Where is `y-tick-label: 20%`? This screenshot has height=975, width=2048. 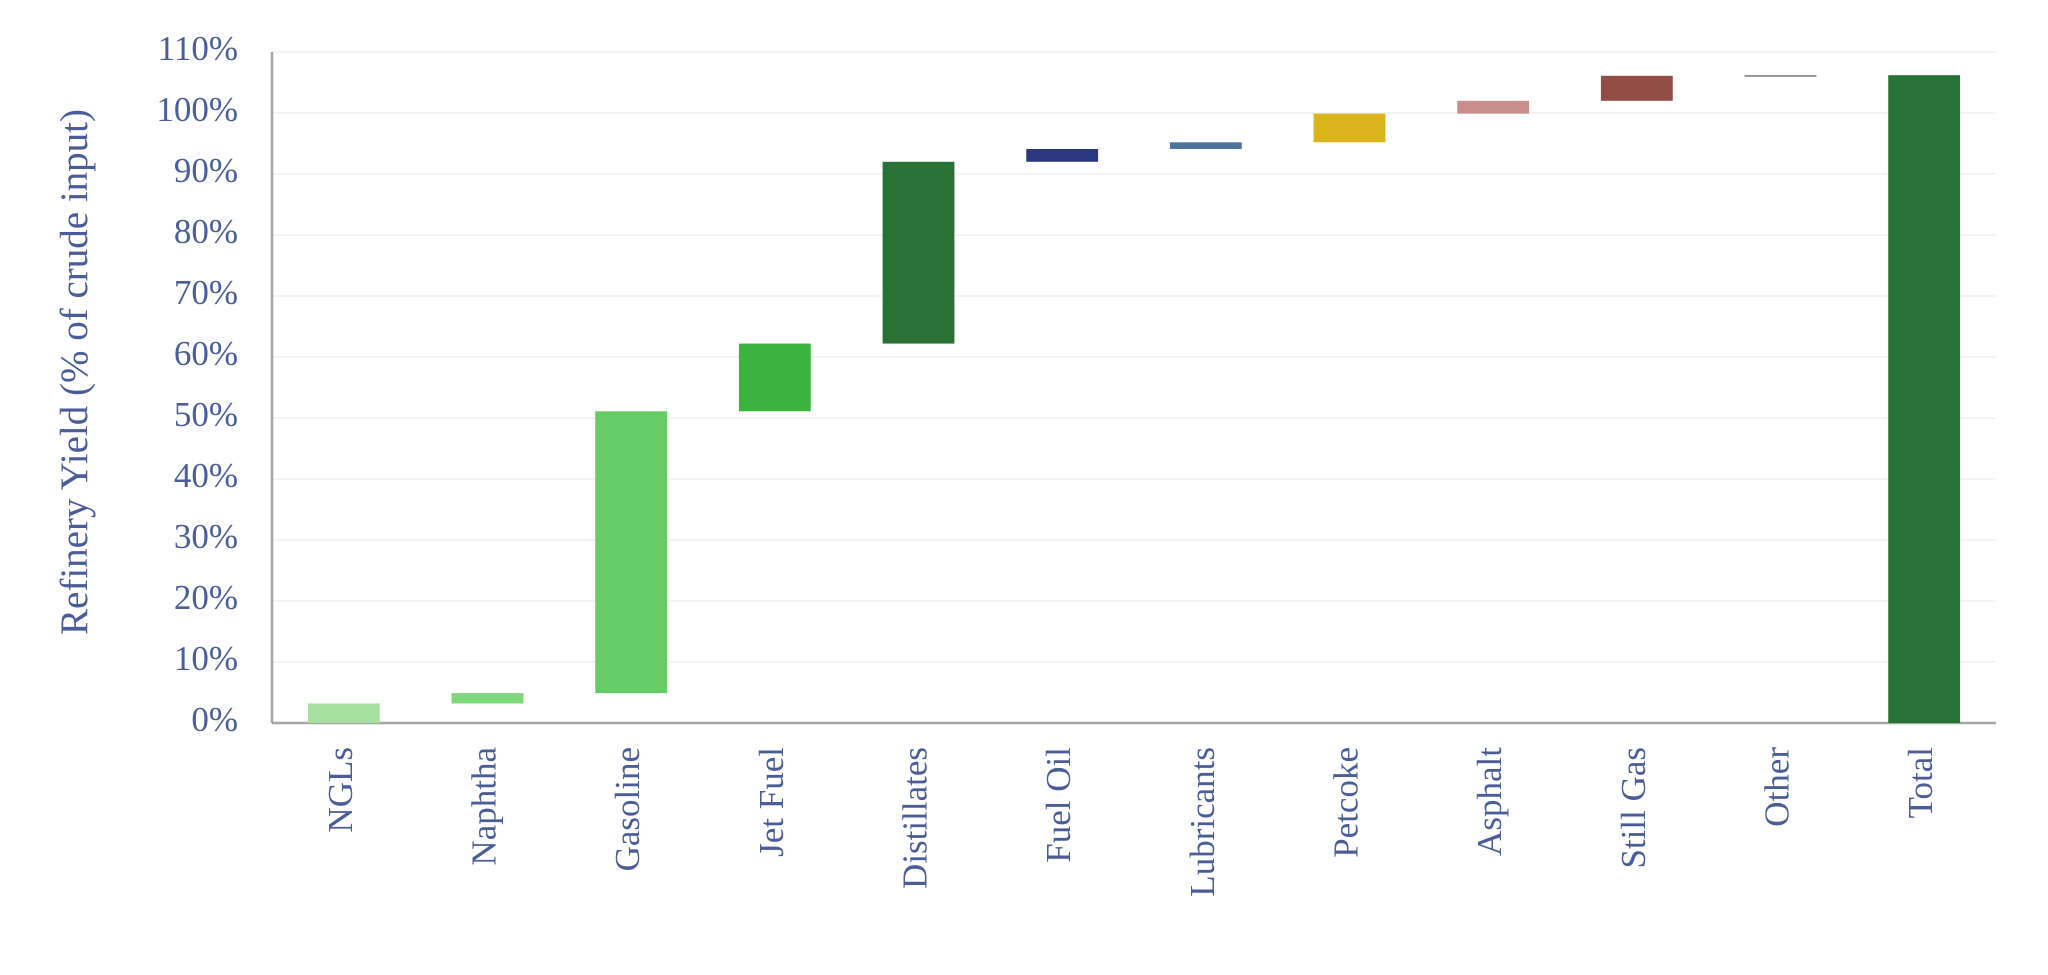 y-tick-label: 20% is located at coordinates (206, 597).